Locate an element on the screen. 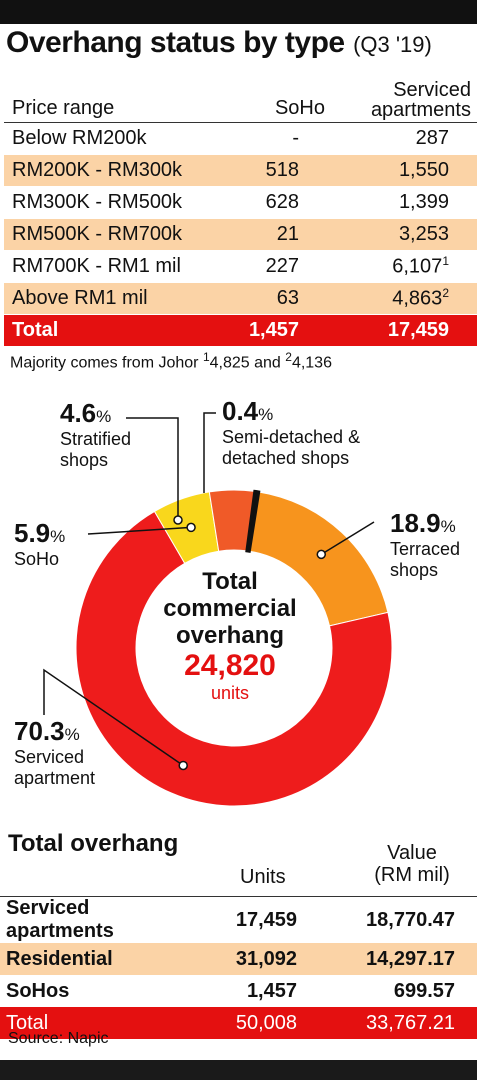 This screenshot has width=477, height=1080. donut-center: Total commercial overhang 24,820 units is located at coordinates (230, 635).